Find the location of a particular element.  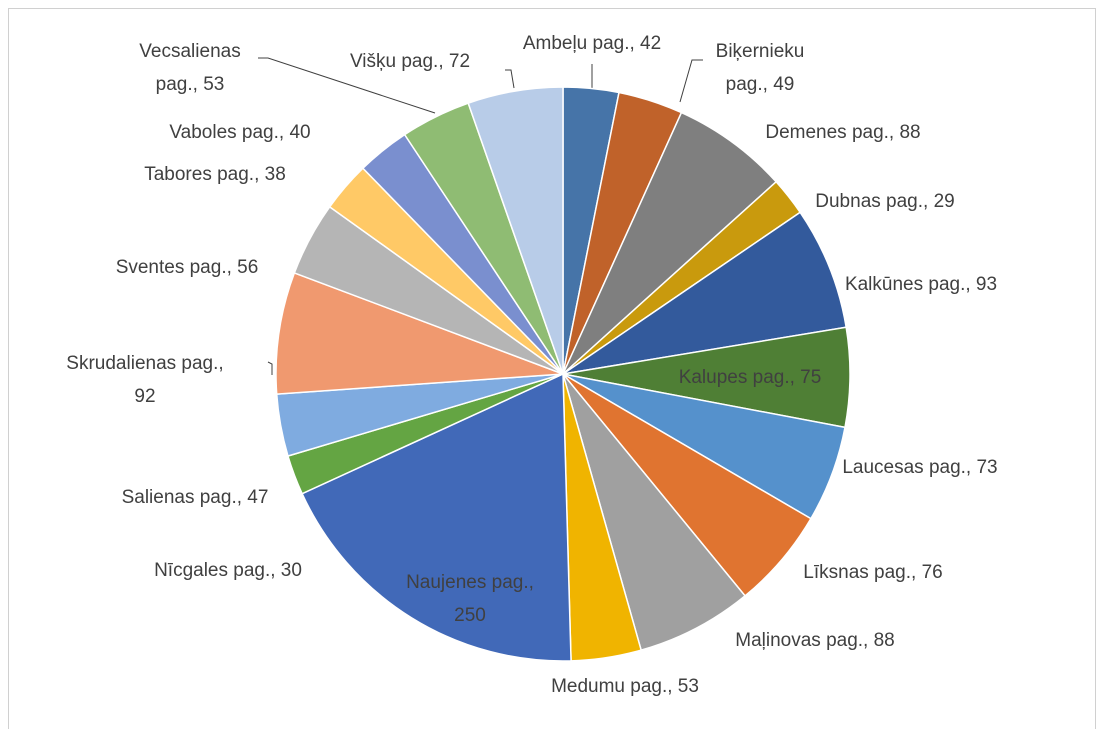

data-label: Kalkūnes pag., 93 is located at coordinates (921, 284).